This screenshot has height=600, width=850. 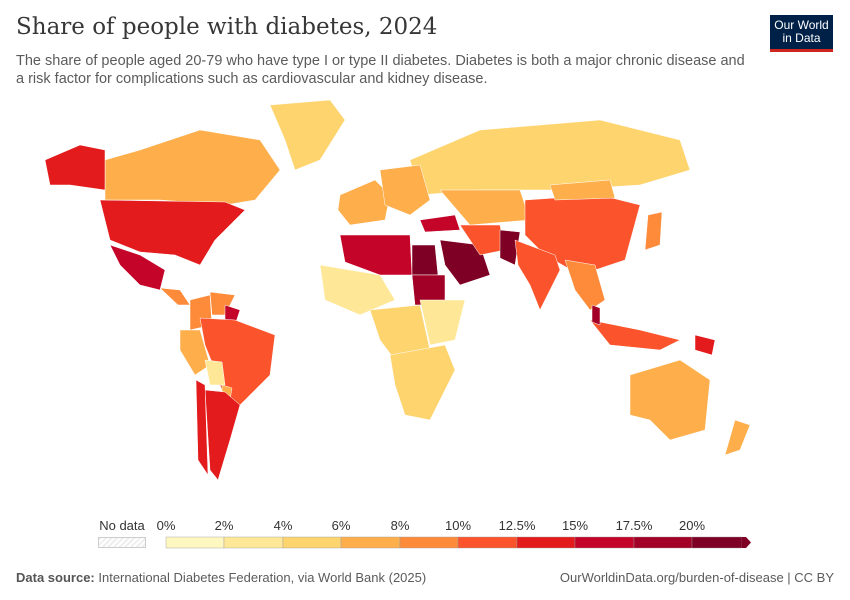 What do you see at coordinates (364, 202) in the screenshot?
I see `region-western-europe` at bounding box center [364, 202].